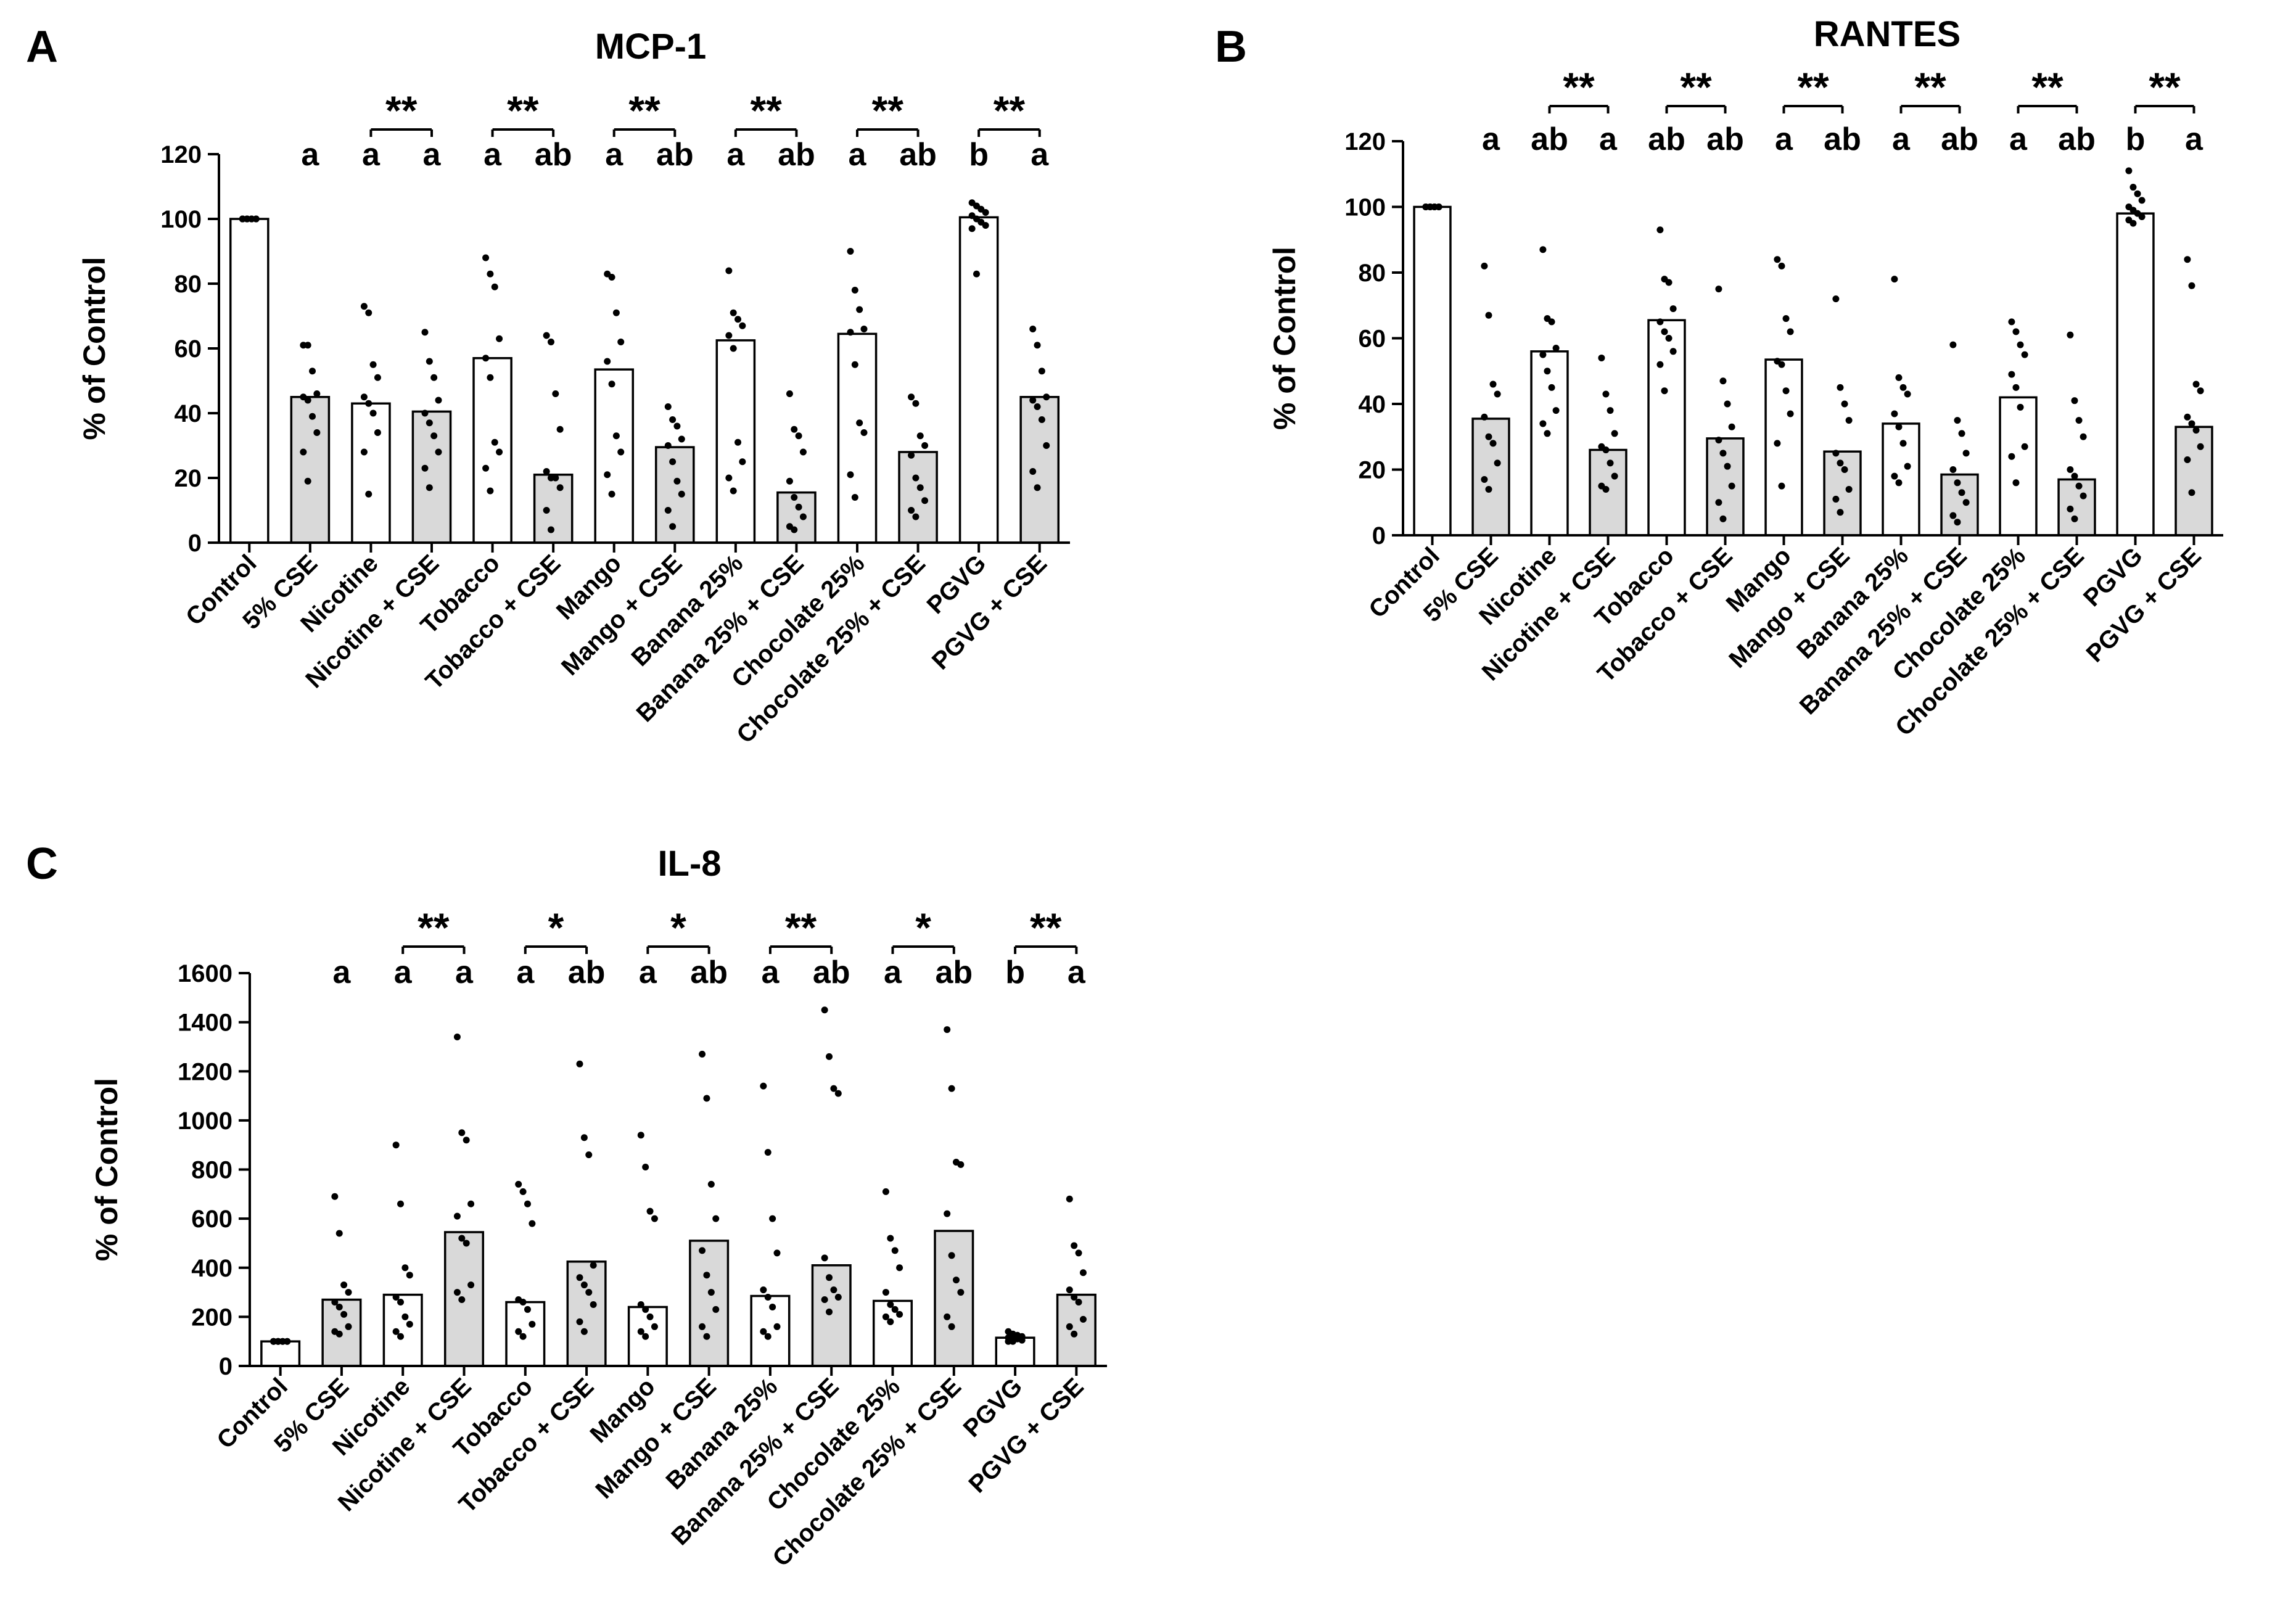 This screenshot has height=1612, width=2296. I want to click on y-tick-label: 20, so click(1372, 470).